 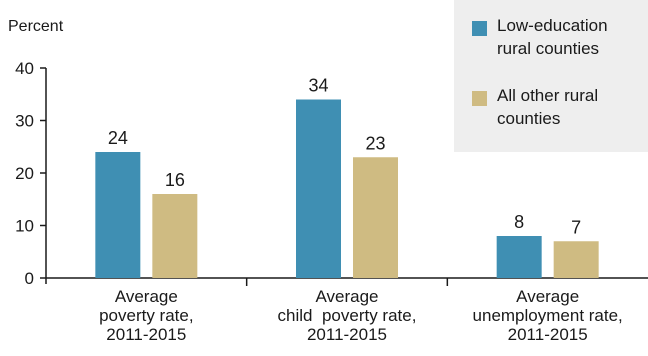 What do you see at coordinates (479, 28) in the screenshot?
I see `legend-swatch-low-education` at bounding box center [479, 28].